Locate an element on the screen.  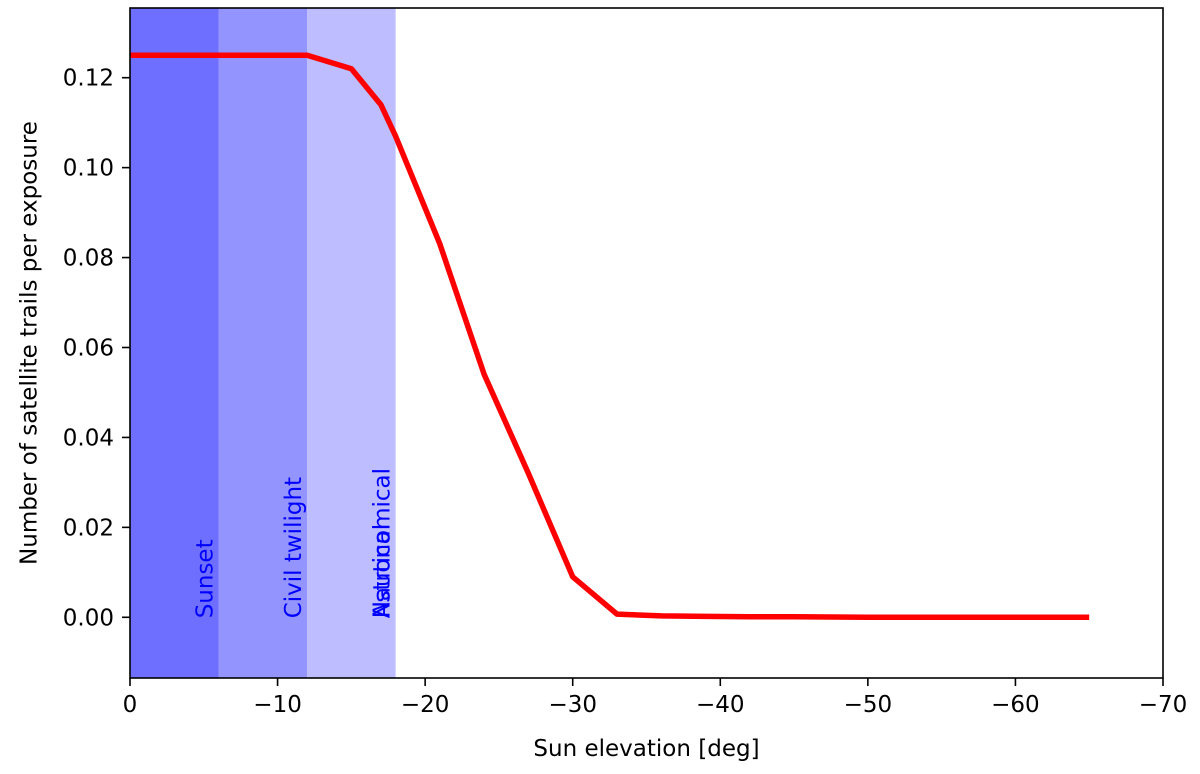
y-axis-label: Number of satellite trails per exposure is located at coordinates (30, 343).